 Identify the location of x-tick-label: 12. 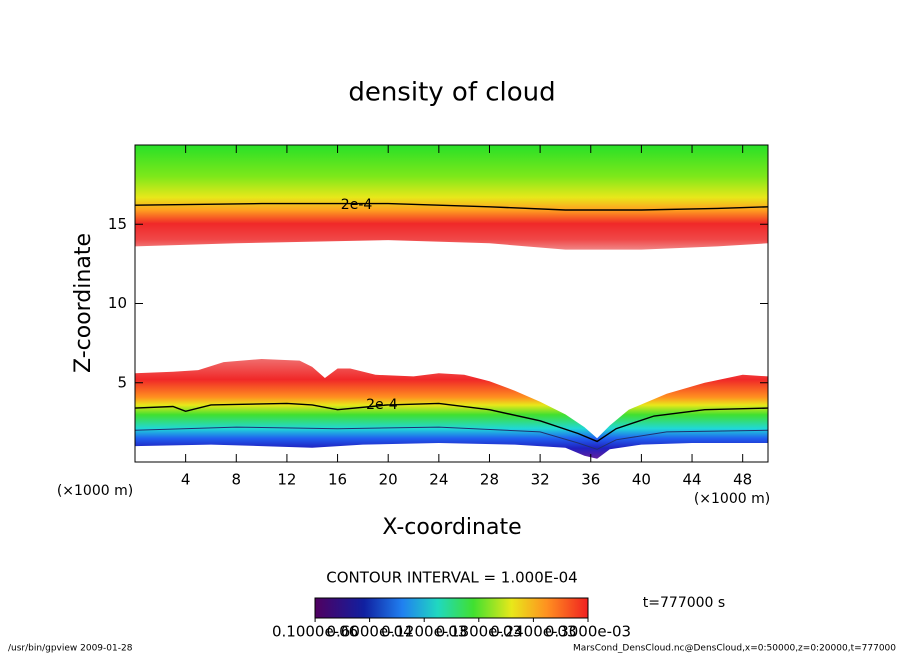
(286, 480).